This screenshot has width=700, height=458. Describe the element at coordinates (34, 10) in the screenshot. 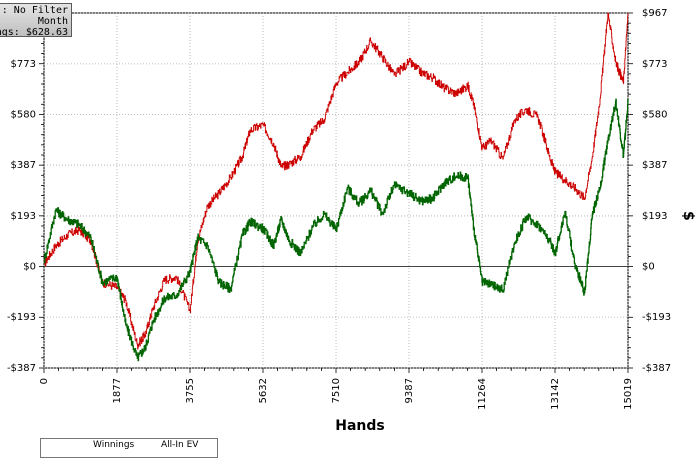

I see `filter-label: : No Filter` at that location.